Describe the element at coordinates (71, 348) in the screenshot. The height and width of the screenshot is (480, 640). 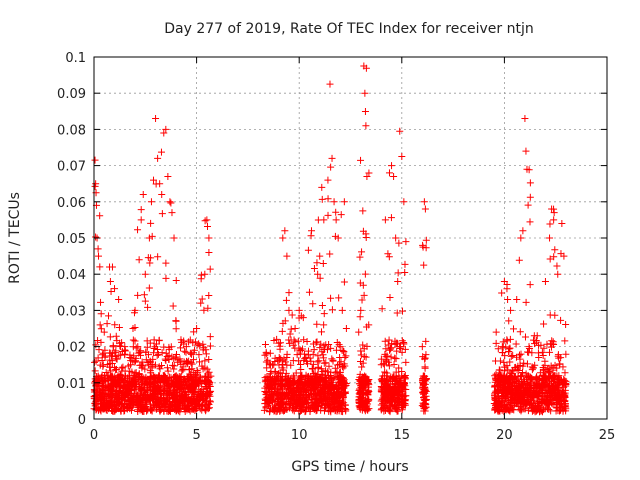
I see `y-tick-label: 0.02` at that location.